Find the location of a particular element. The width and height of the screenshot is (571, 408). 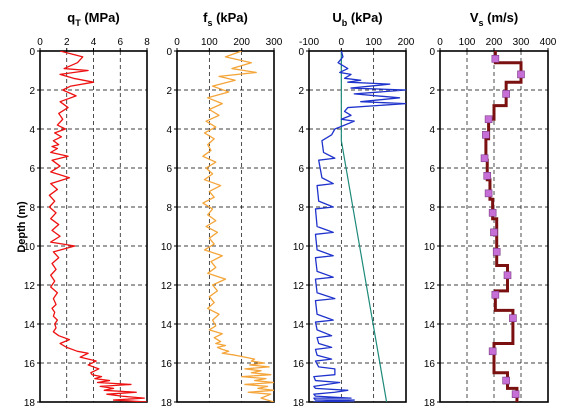

fs-y-tick-label: 0 is located at coordinates (169, 52).